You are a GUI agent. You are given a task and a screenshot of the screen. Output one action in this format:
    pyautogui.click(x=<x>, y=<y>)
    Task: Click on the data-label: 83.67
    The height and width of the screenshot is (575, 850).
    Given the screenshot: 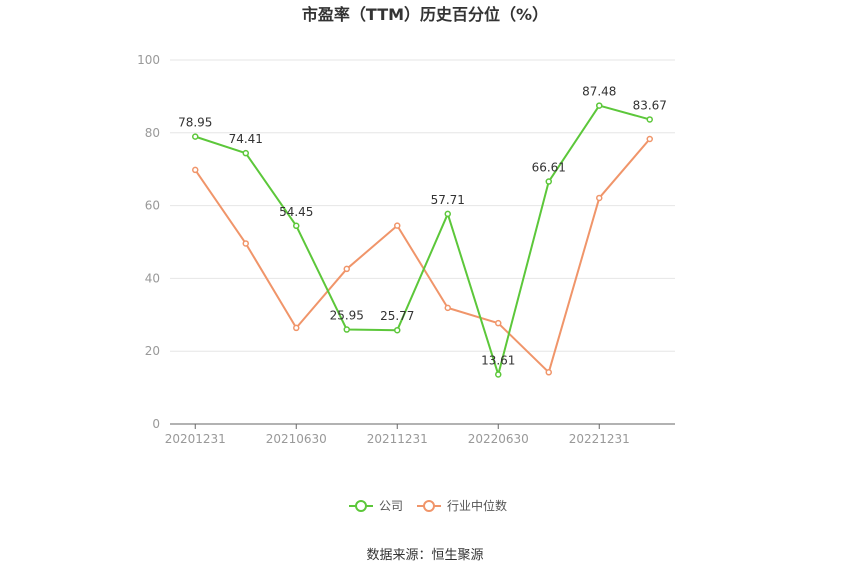 What is the action you would take?
    pyautogui.click(x=650, y=105)
    